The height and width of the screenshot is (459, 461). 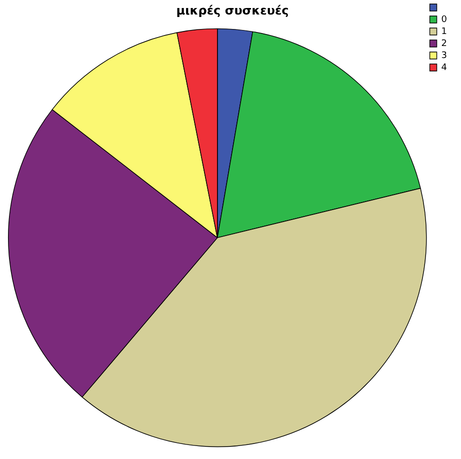 I want to click on legend-label: 4, so click(x=444, y=67).